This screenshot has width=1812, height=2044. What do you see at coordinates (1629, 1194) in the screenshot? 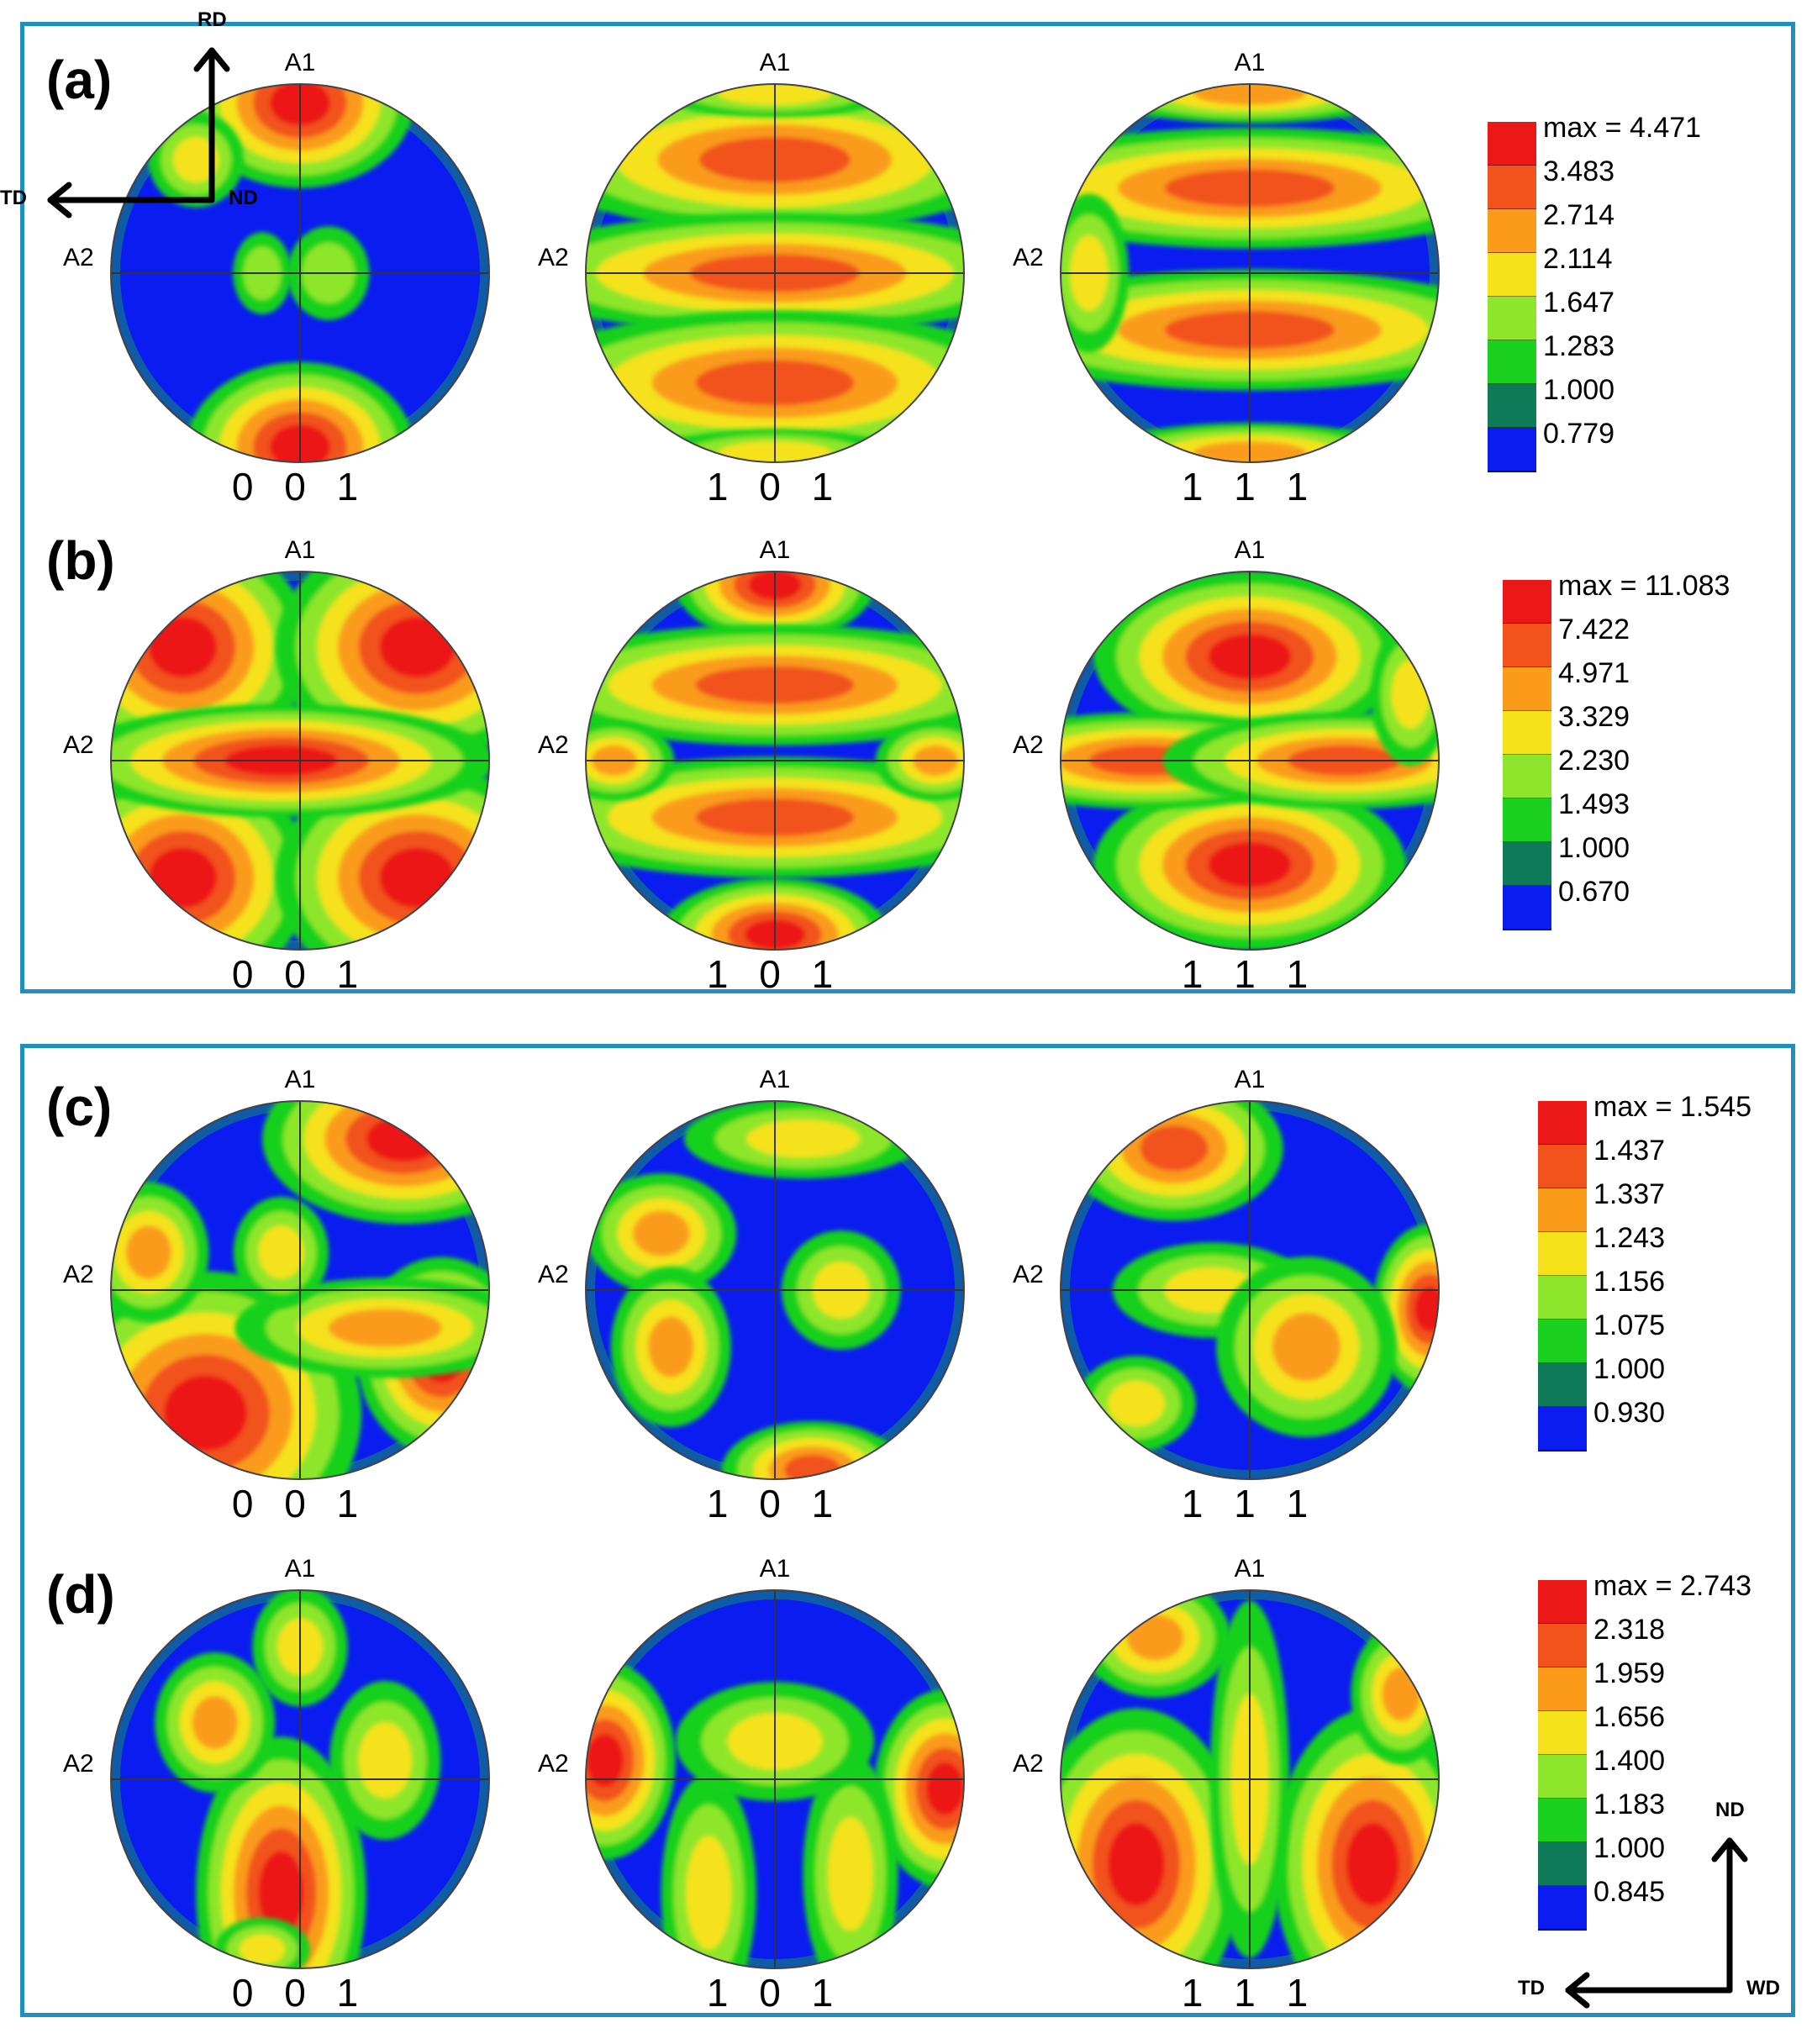
I see `legend-level-label: 1.337` at bounding box center [1629, 1194].